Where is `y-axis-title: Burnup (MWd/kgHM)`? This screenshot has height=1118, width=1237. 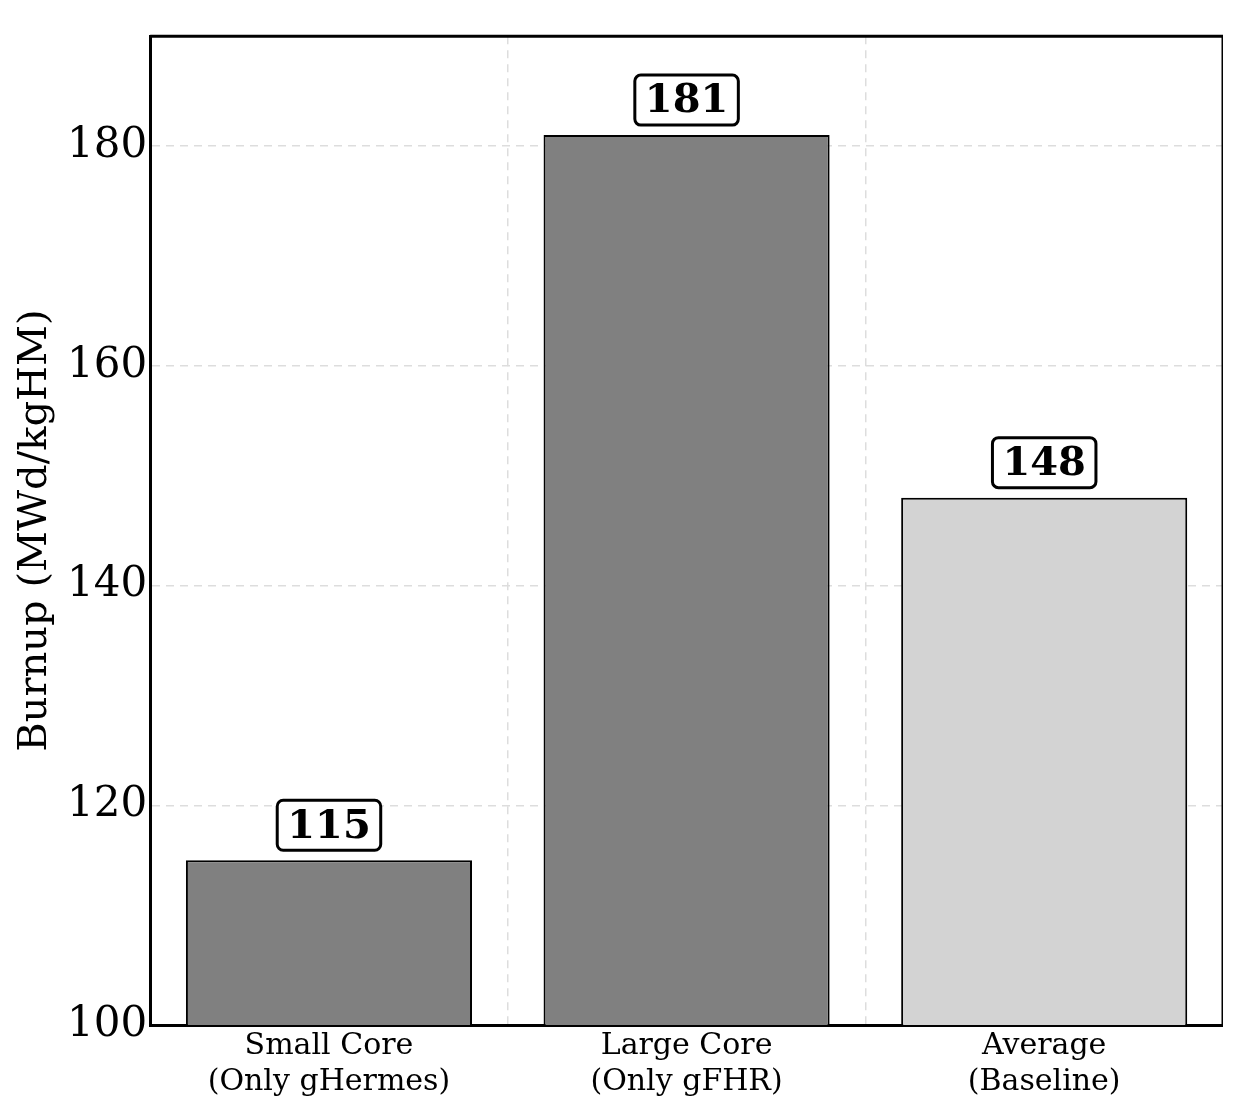 y-axis-title: Burnup (MWd/kgHM) is located at coordinates (32, 530).